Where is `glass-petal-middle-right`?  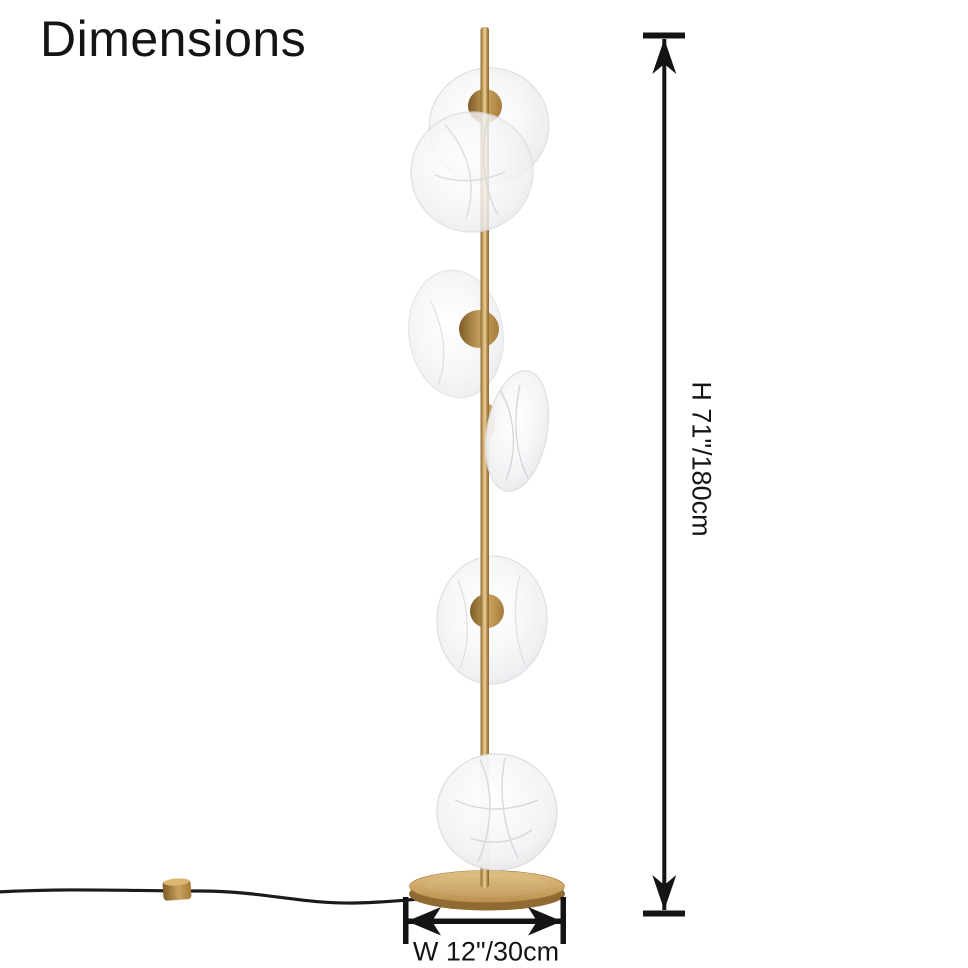
glass-petal-middle-right is located at coordinates (517, 431).